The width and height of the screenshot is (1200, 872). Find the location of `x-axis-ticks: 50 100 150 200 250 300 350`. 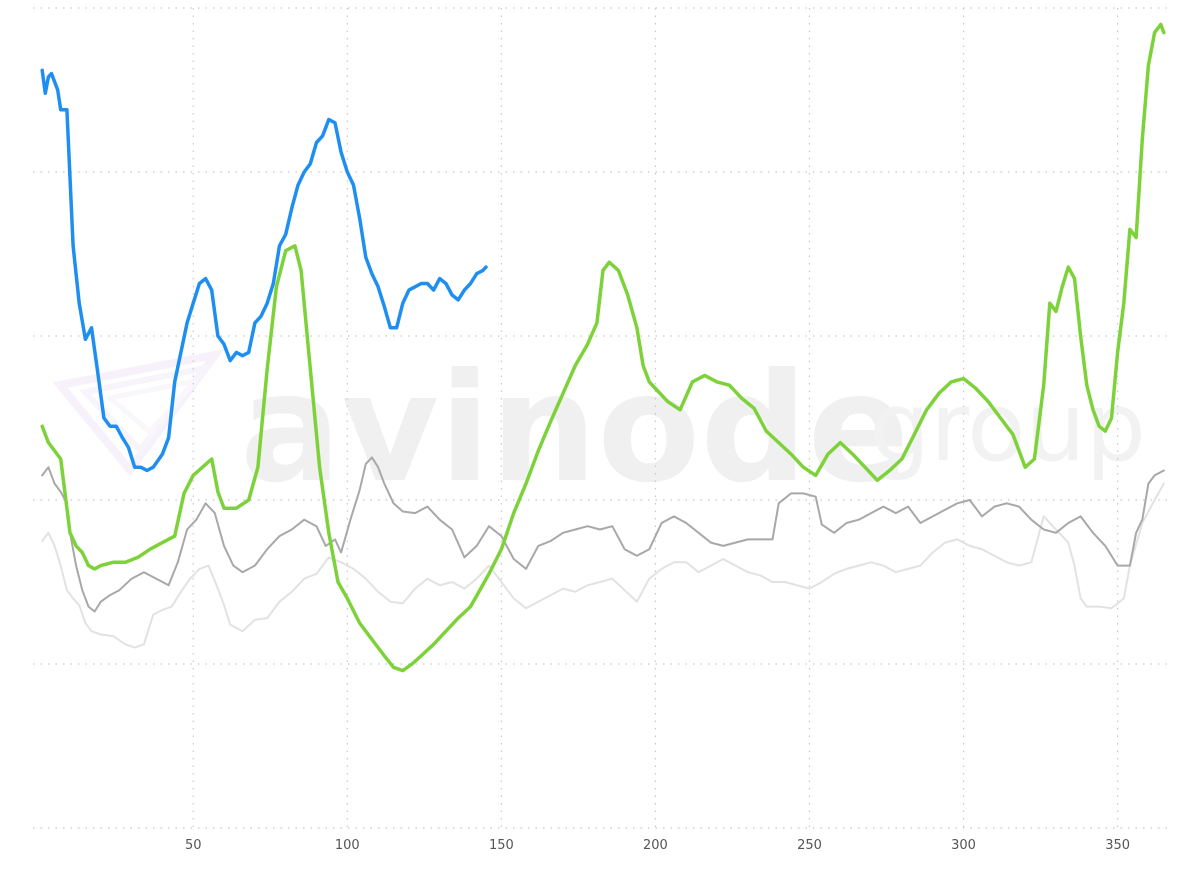

x-axis-ticks: 50 100 150 200 250 300 350 is located at coordinates (657, 845).